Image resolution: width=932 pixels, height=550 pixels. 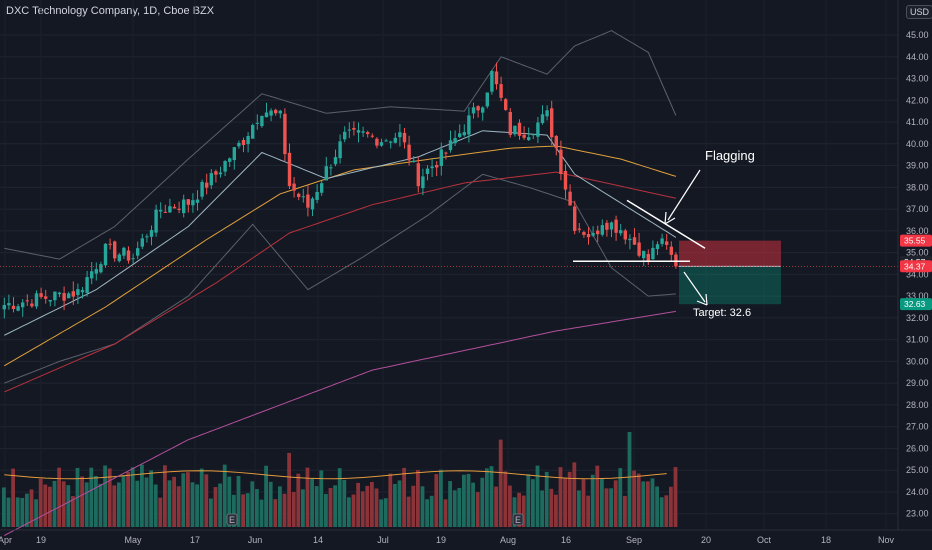 What do you see at coordinates (919, 12) in the screenshot?
I see `currency-badge: USD` at bounding box center [919, 12].